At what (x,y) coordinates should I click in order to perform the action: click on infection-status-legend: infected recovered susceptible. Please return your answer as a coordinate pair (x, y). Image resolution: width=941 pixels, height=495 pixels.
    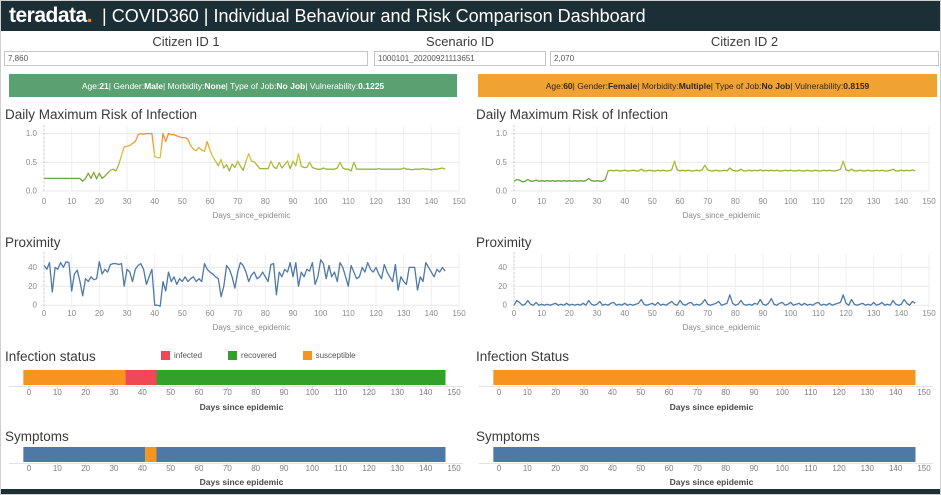
    Looking at the image, I should click on (258, 355).